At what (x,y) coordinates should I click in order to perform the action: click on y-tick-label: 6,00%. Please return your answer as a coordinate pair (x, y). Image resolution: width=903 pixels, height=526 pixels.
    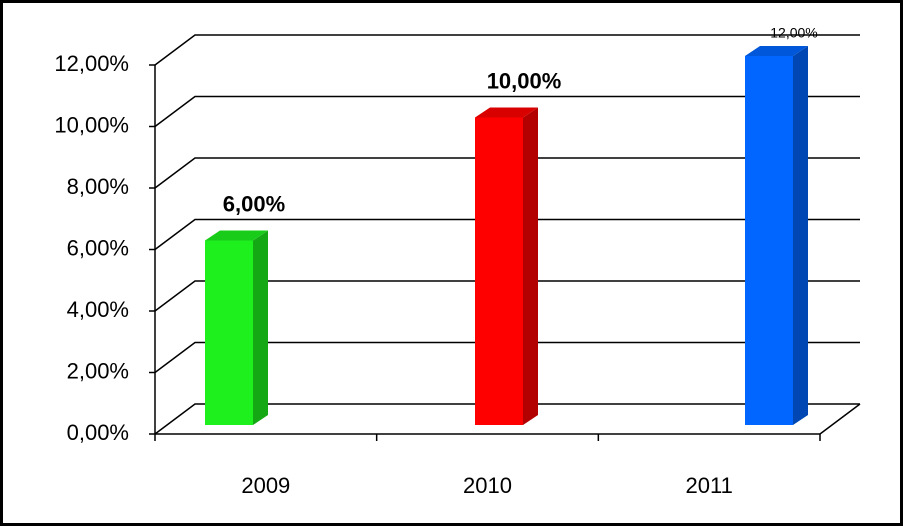
    Looking at the image, I should click on (98, 247).